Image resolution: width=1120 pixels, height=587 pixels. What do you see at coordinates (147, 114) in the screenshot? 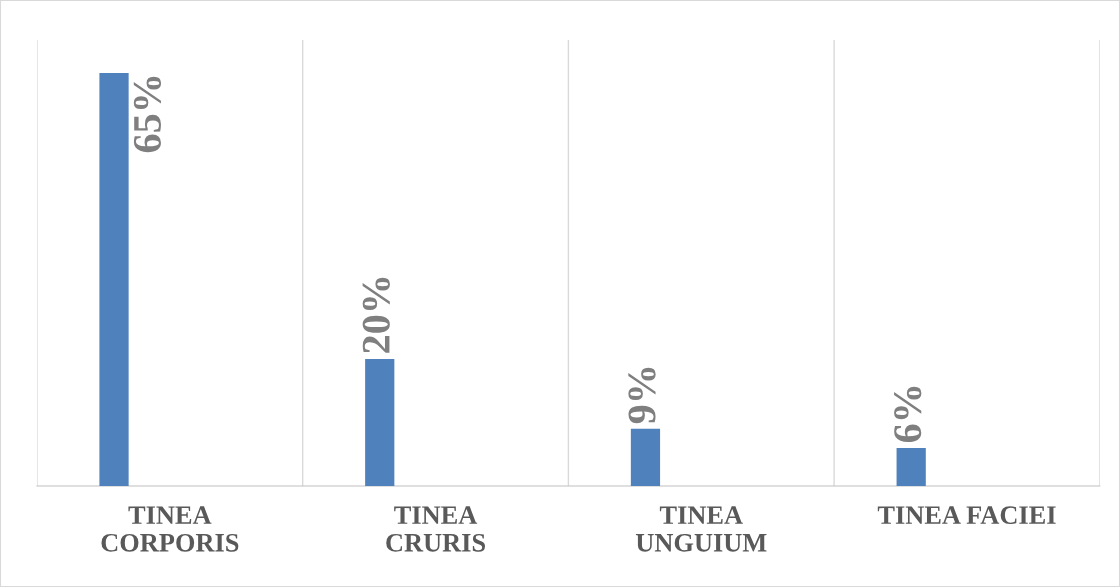
I see `data-label: 65%` at bounding box center [147, 114].